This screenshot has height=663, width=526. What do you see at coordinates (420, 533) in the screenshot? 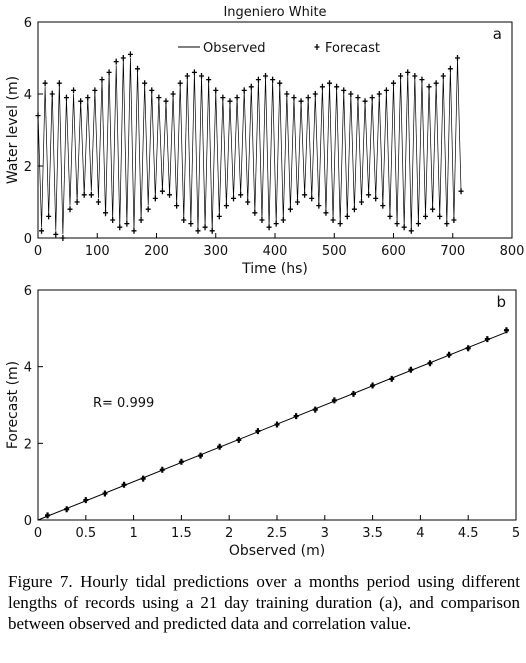
I see `x-tick-label: 4` at bounding box center [420, 533].